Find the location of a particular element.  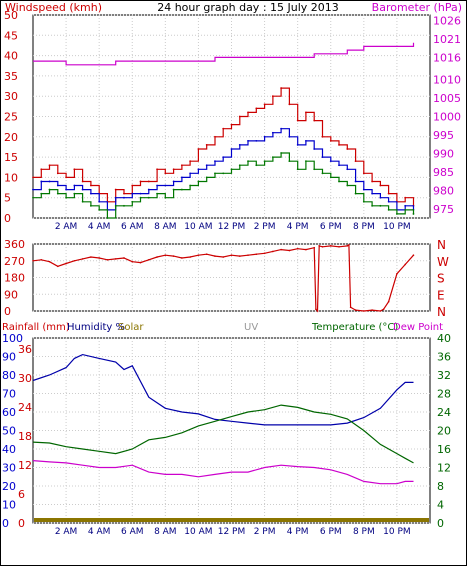

temperature-tick-label: 0 is located at coordinates (440, 523).